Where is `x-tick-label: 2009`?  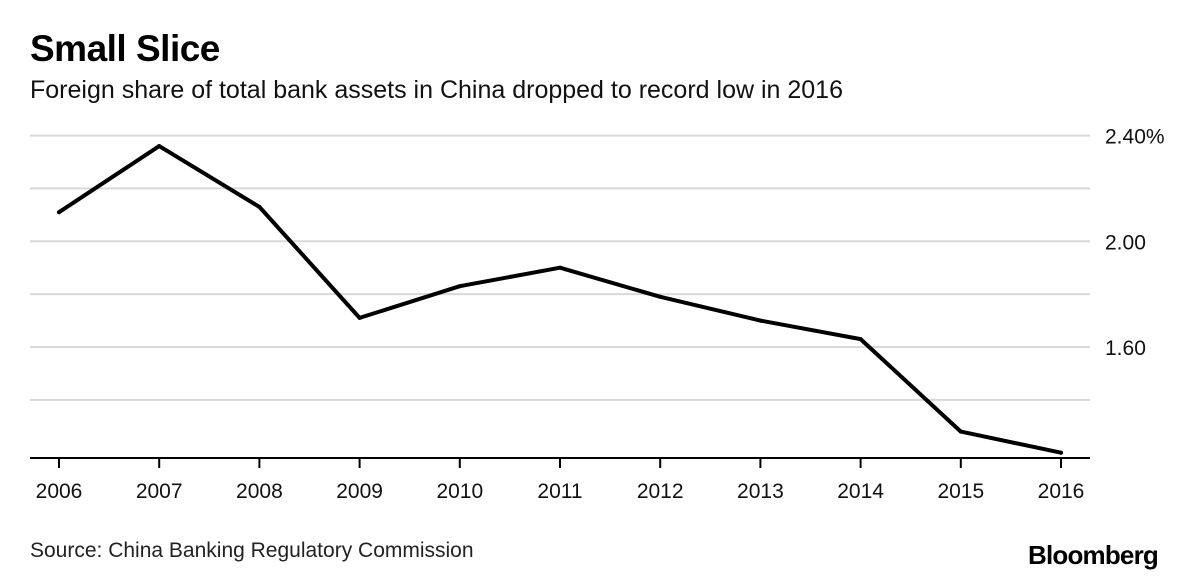 x-tick-label: 2009 is located at coordinates (359, 491).